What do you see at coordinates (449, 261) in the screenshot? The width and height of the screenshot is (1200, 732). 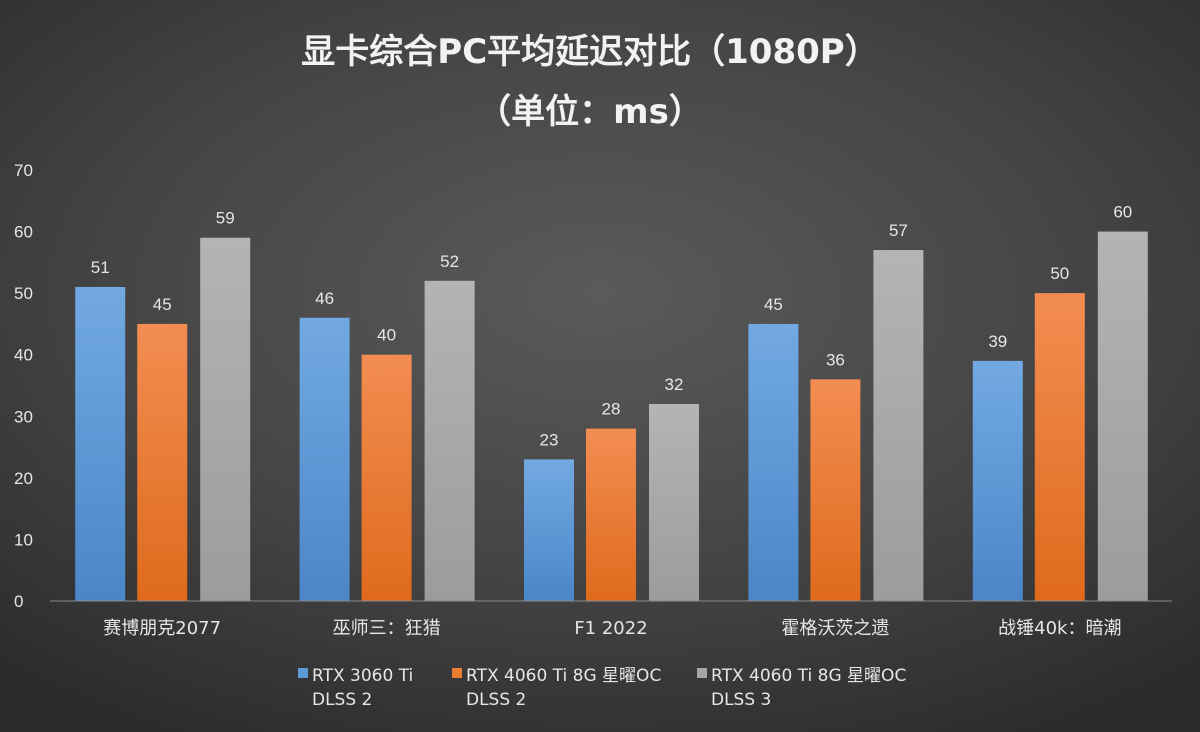 I see `data-label: 52` at bounding box center [449, 261].